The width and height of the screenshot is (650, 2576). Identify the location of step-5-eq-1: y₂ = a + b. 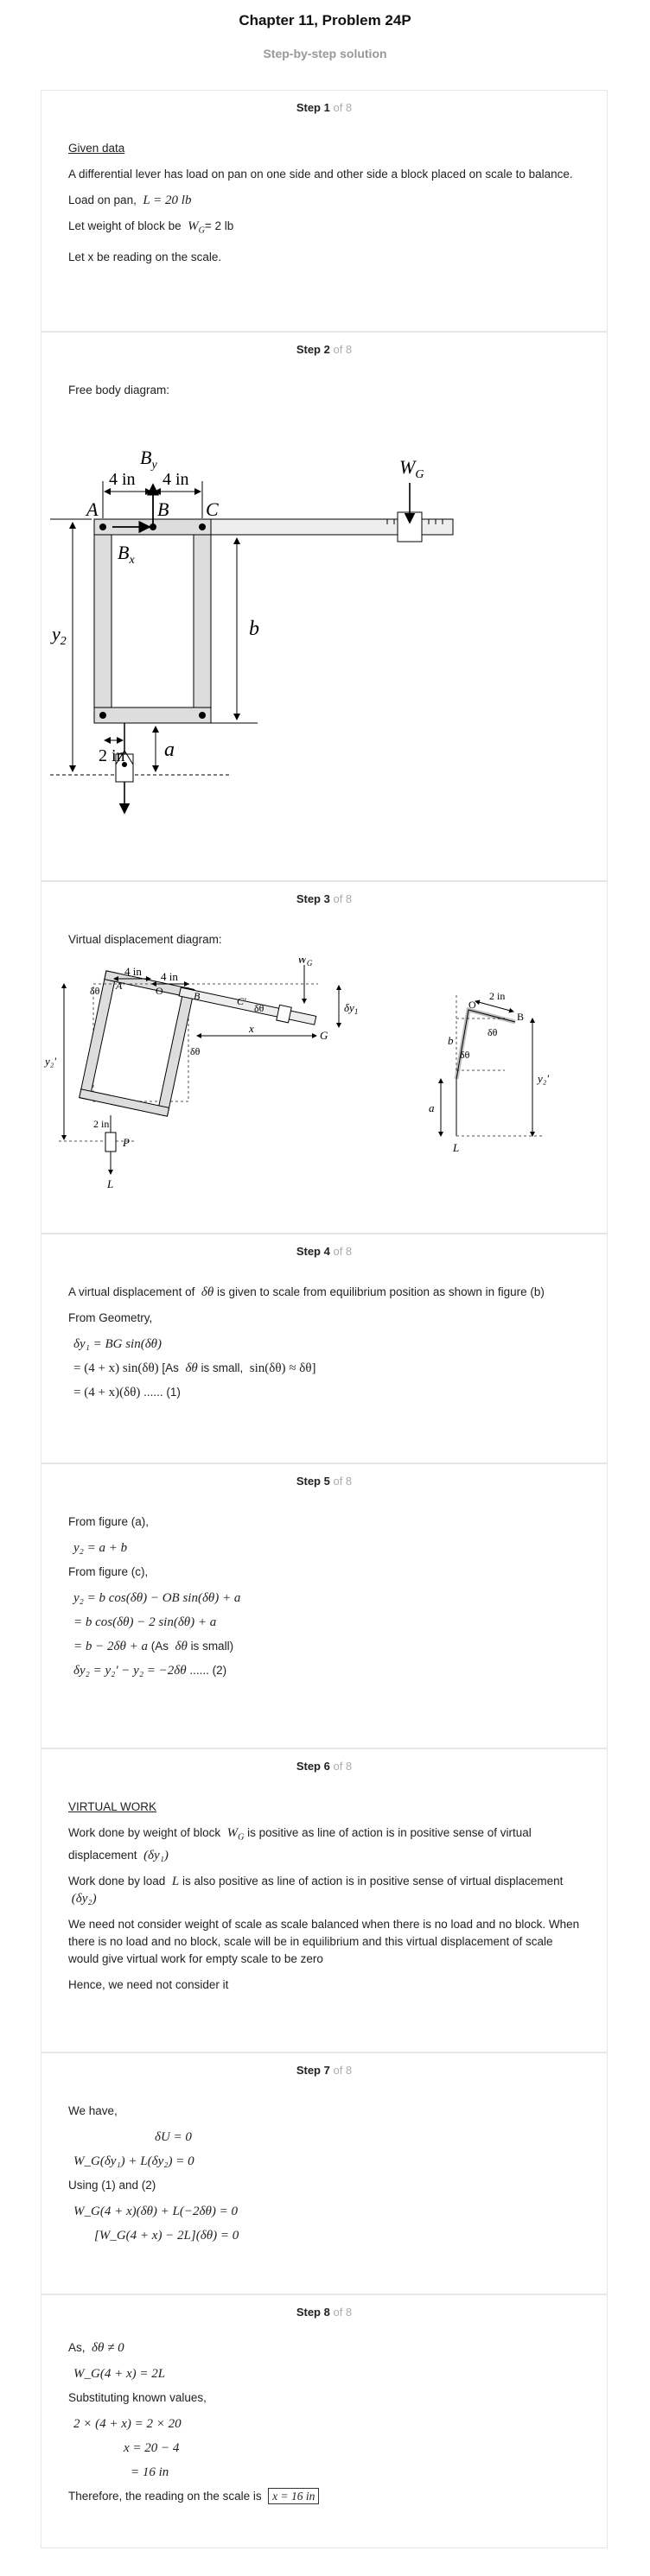
(100, 1548).